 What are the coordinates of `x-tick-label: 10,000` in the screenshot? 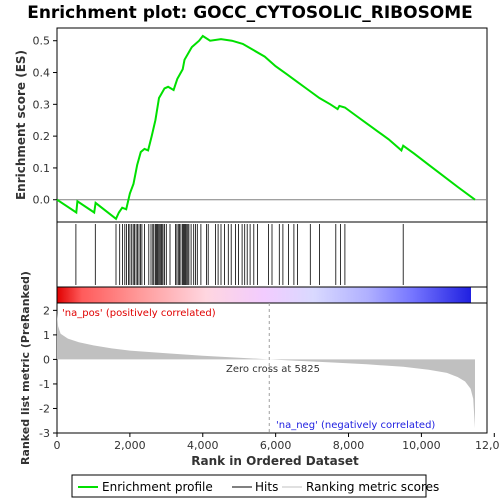 It's located at (421, 445).